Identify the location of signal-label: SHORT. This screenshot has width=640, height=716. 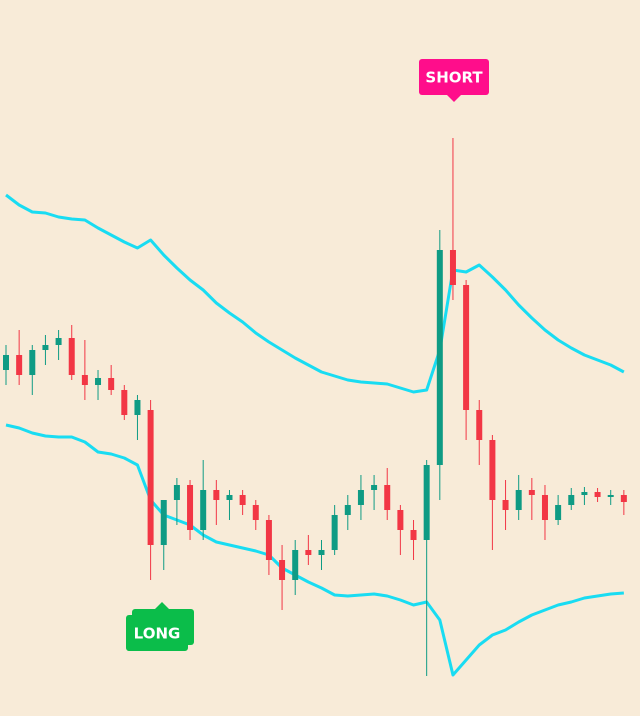
(454, 78).